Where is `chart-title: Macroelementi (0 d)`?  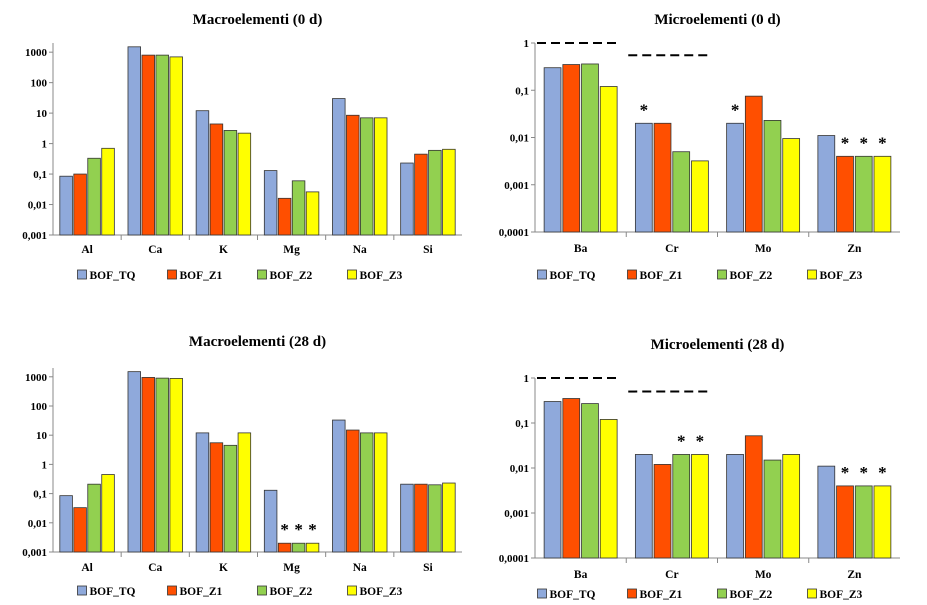 chart-title: Macroelementi (0 d) is located at coordinates (258, 20).